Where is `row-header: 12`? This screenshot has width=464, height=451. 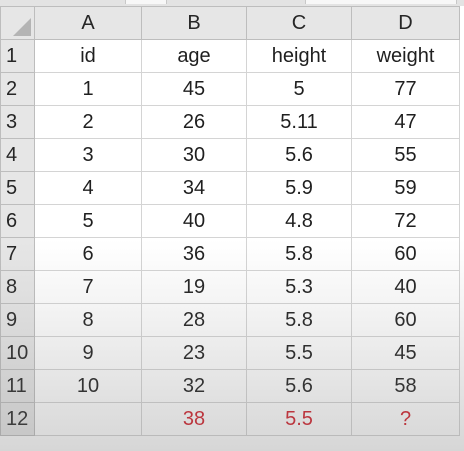
row-header: 12 is located at coordinates (17, 419).